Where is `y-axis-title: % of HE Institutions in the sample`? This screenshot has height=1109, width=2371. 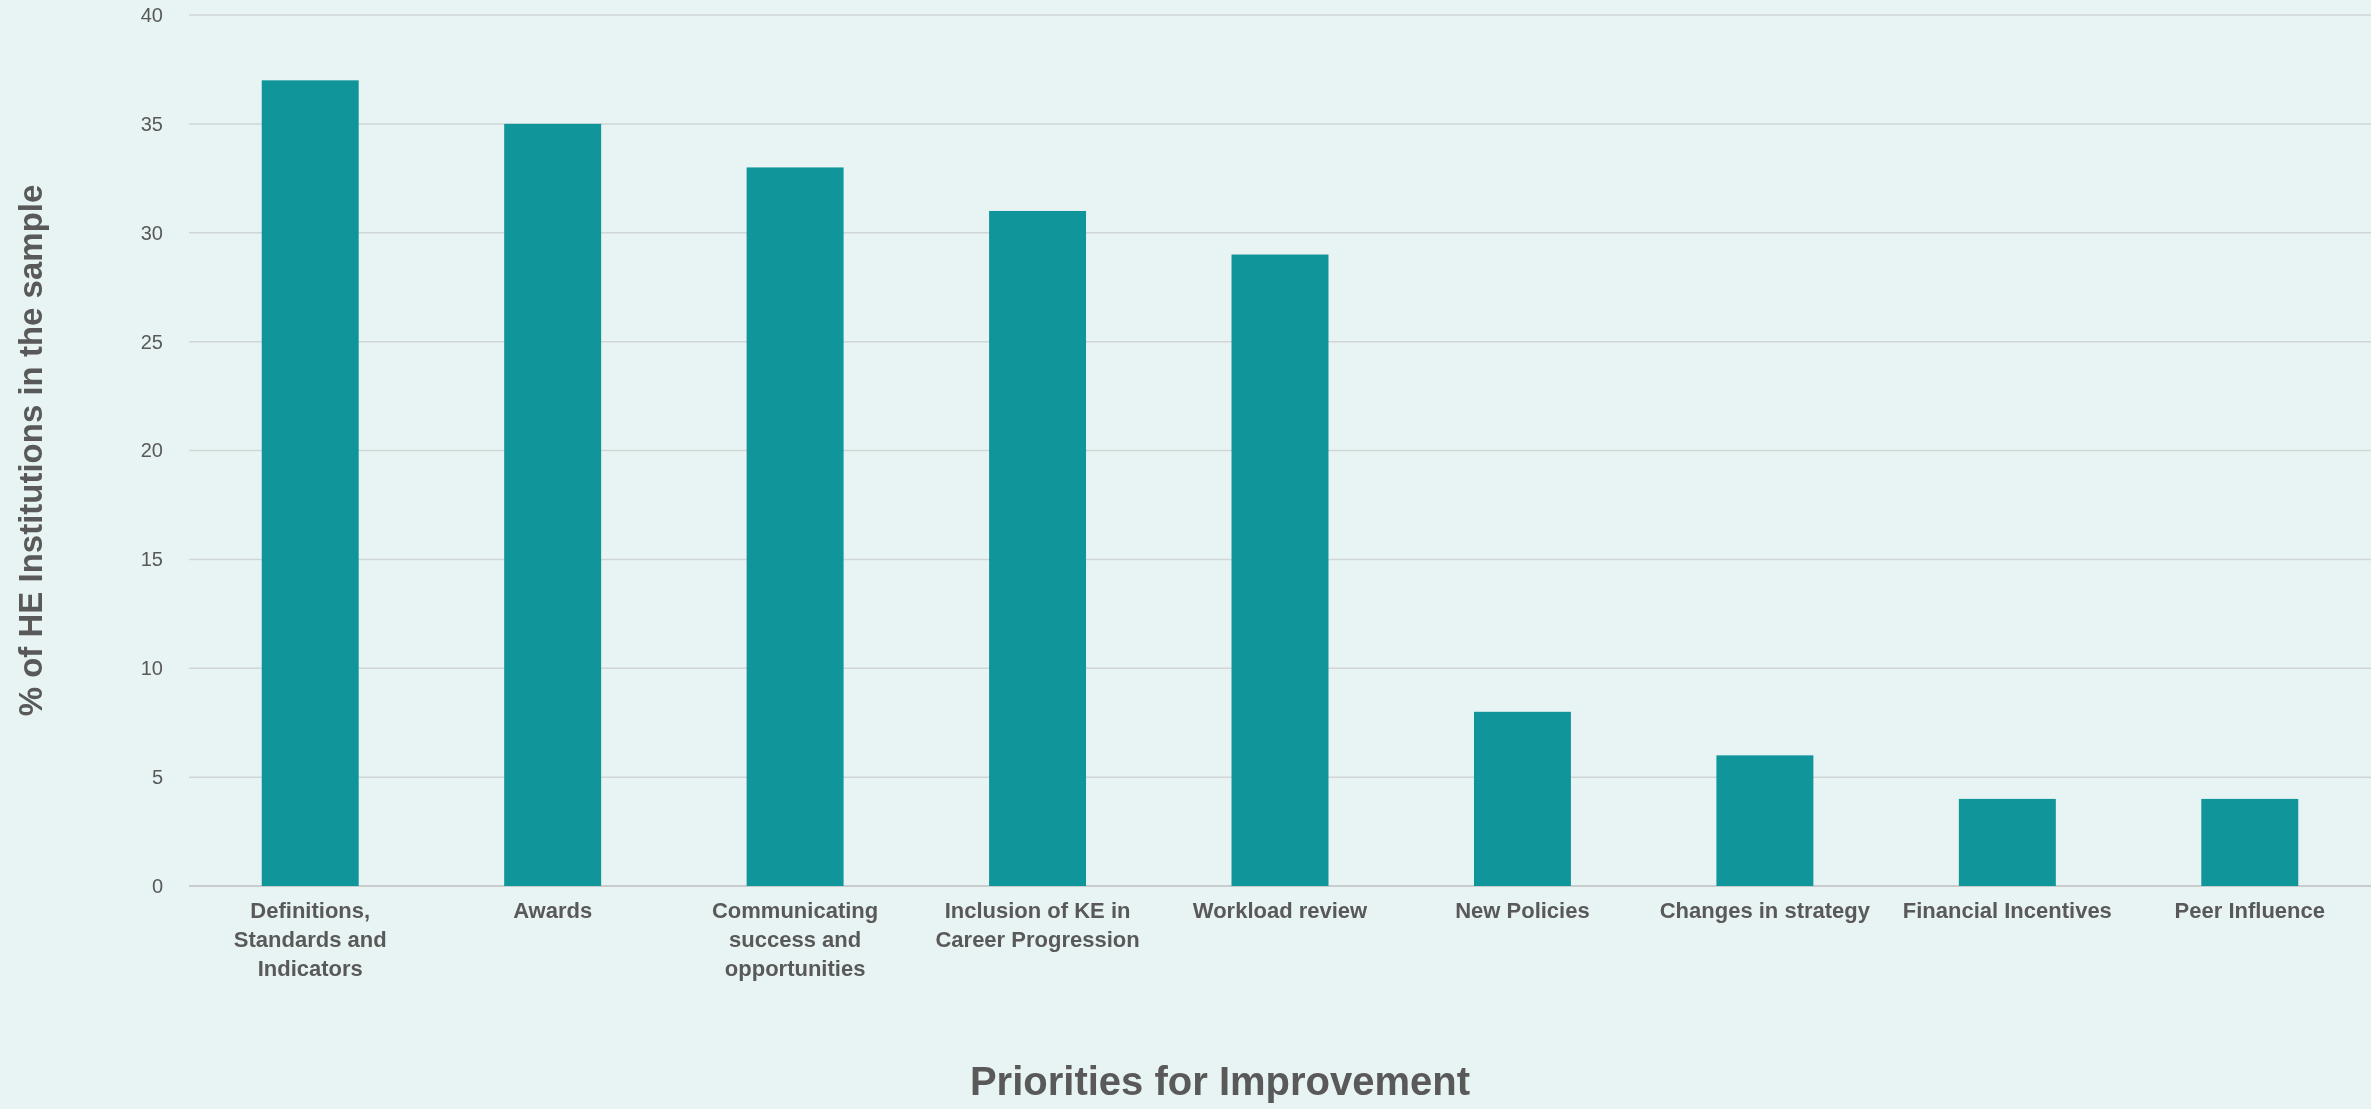 y-axis-title: % of HE Institutions in the sample is located at coordinates (30, 450).